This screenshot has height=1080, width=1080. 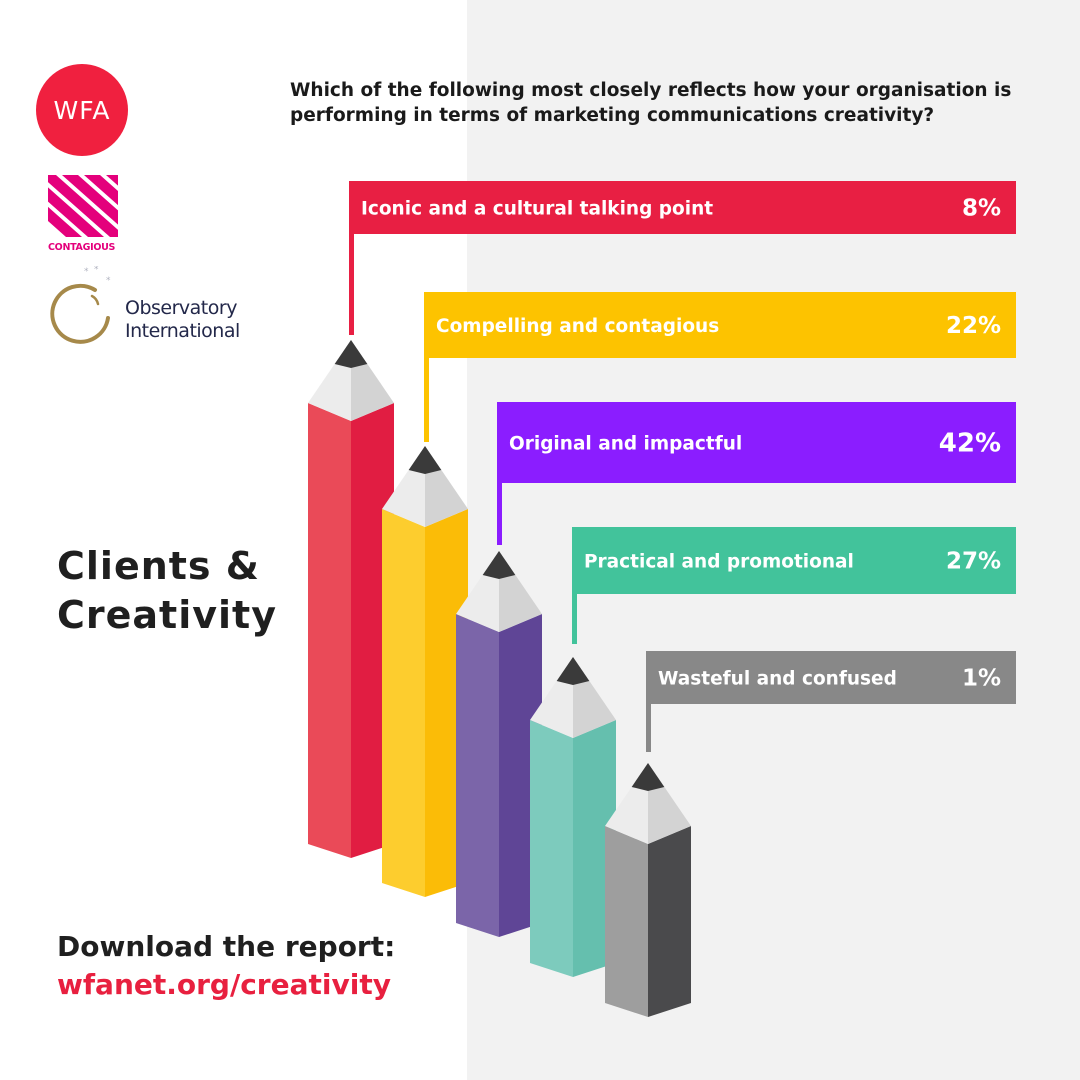 What do you see at coordinates (777, 679) in the screenshot?
I see `bar-category-label: Wasteful and confused` at bounding box center [777, 679].